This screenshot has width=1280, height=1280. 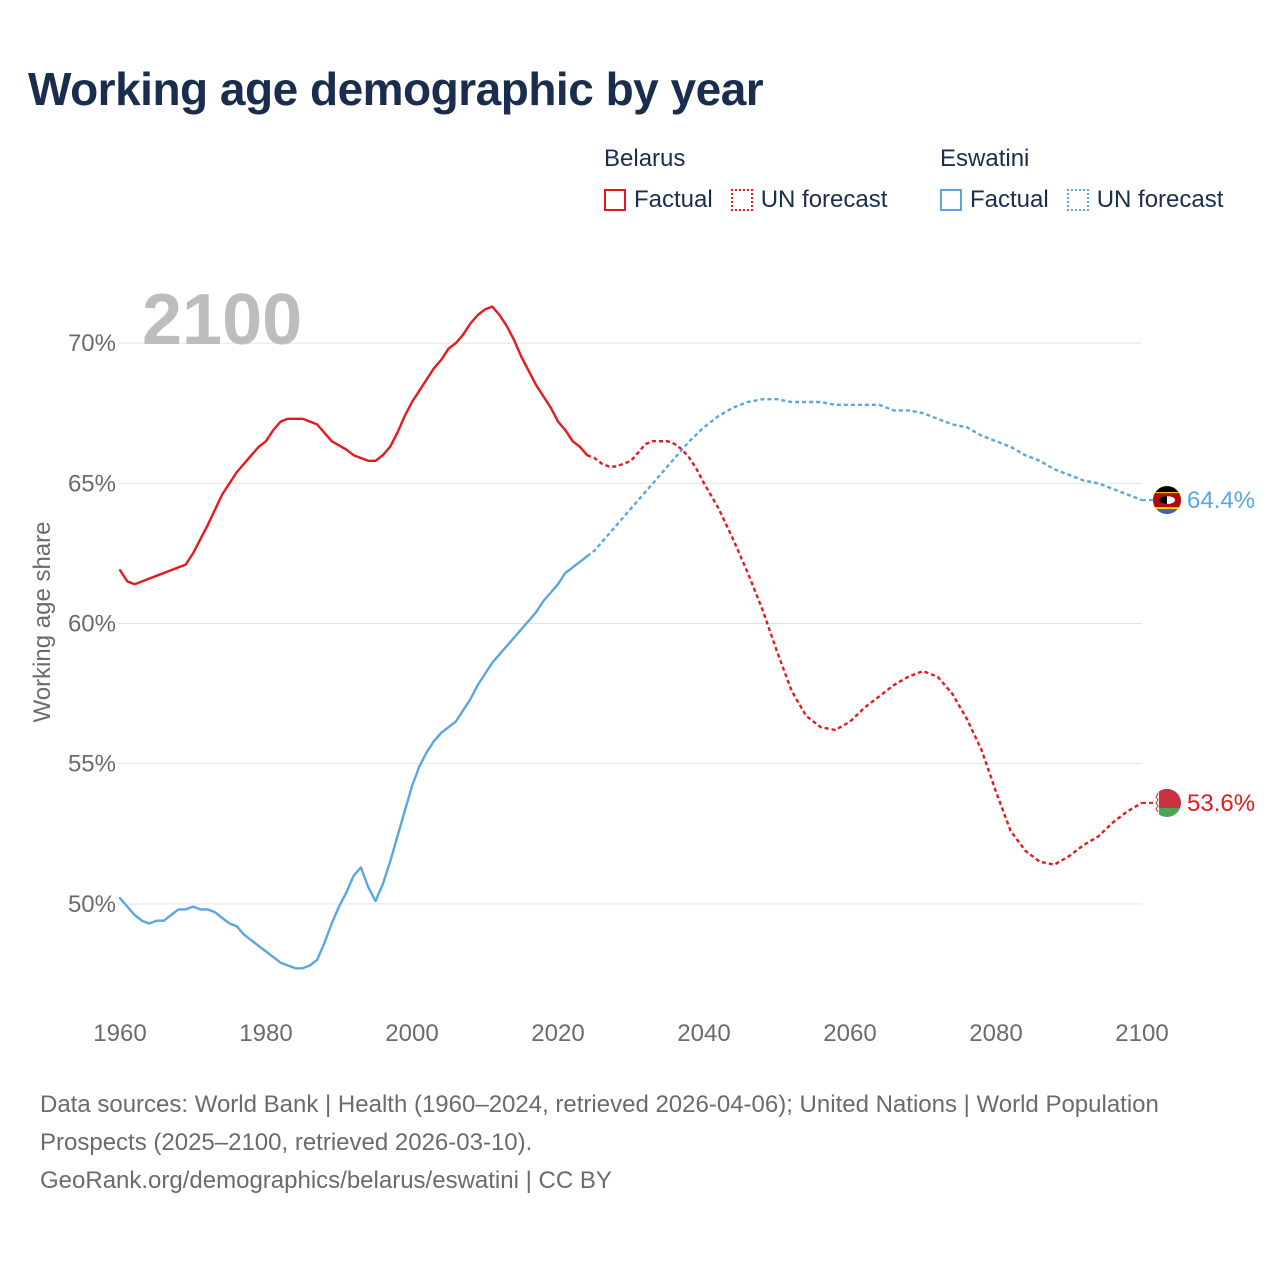 What do you see at coordinates (1009, 199) in the screenshot?
I see `legend-eswatini-factual-label: Factual` at bounding box center [1009, 199].